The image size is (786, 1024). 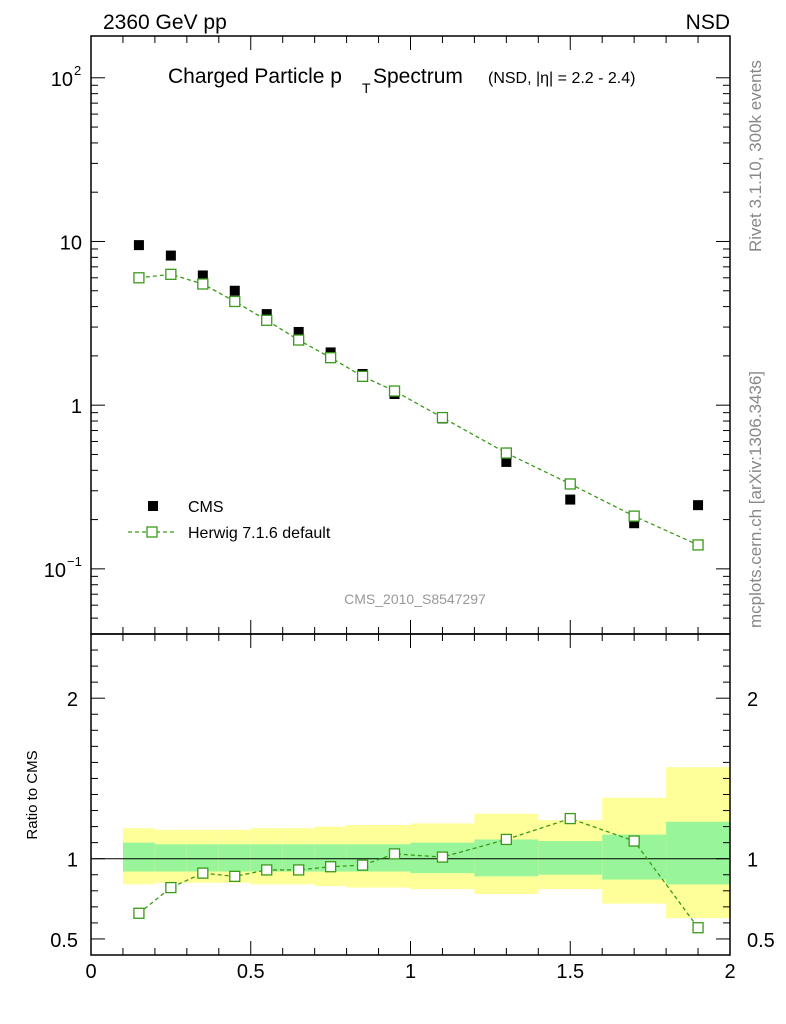 I want to click on legend-data-label: CMS, so click(x=206, y=507).